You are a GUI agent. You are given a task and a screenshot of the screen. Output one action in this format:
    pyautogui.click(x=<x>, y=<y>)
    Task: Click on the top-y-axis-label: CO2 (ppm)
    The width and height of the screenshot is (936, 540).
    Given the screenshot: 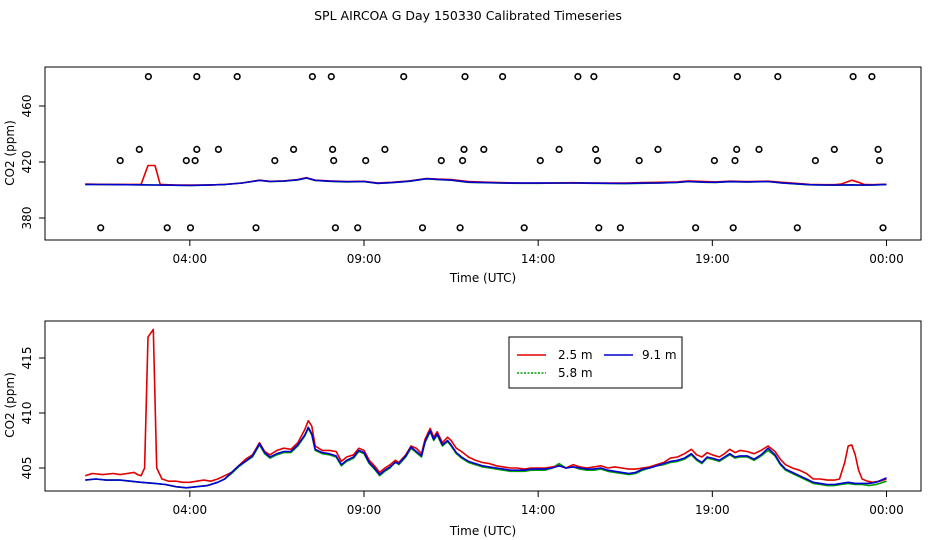 What is the action you would take?
    pyautogui.click(x=10, y=153)
    